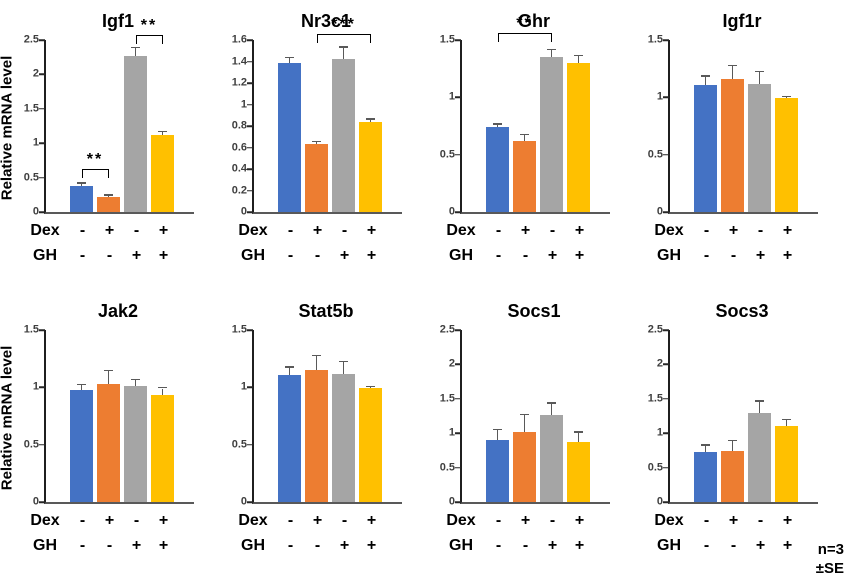 The image size is (852, 582). Describe the element at coordinates (532, 139) in the screenshot. I see `chart-ghr: Ghr 0 0.5 1 1.5 ** Dex - + - + GH - - + +` at that location.